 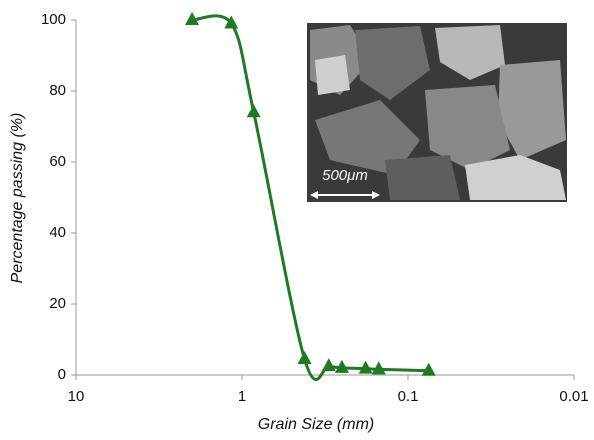 I want to click on y-tick-label: 20, so click(x=57, y=303).